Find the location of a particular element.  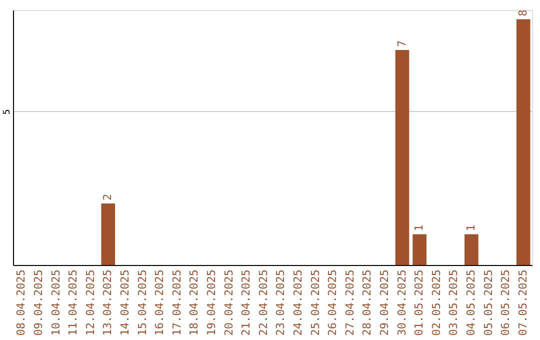

x-tick-label: 01.05.2025 is located at coordinates (419, 303).